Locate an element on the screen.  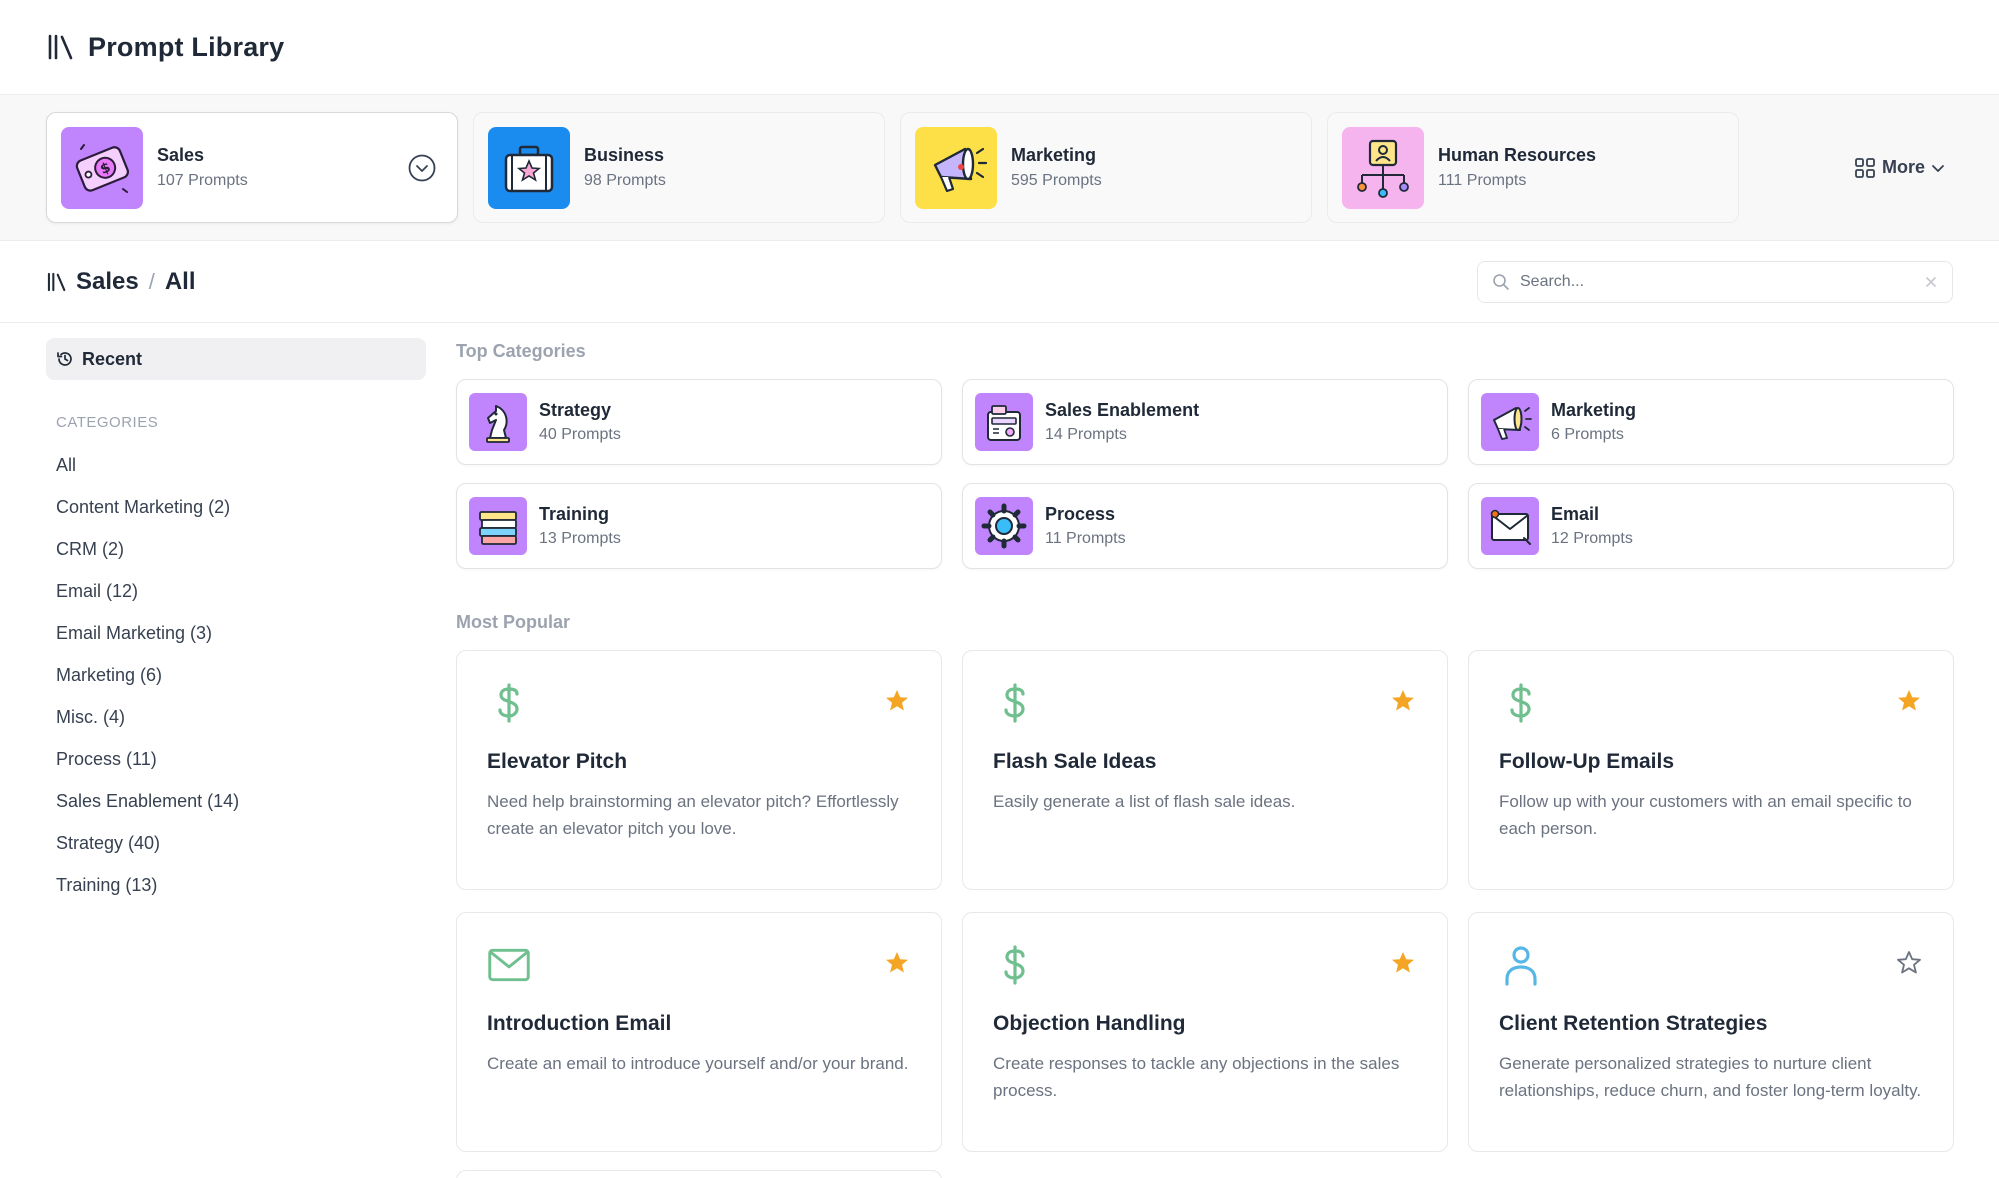
sidebar-category-item: Email Marketing (3) is located at coordinates (134, 633).